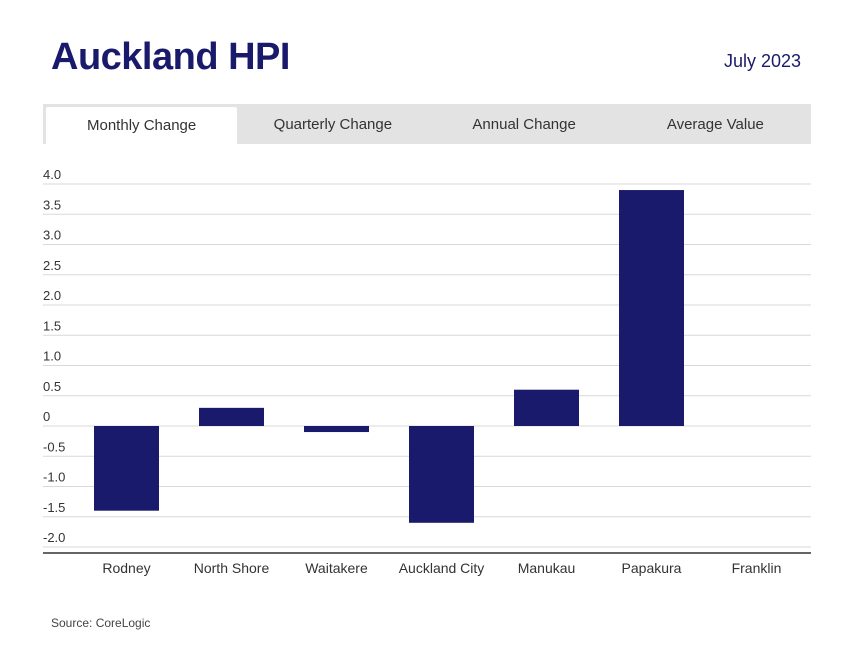 This screenshot has height=647, width=843. What do you see at coordinates (762, 61) in the screenshot?
I see `report-date: July 2023` at bounding box center [762, 61].